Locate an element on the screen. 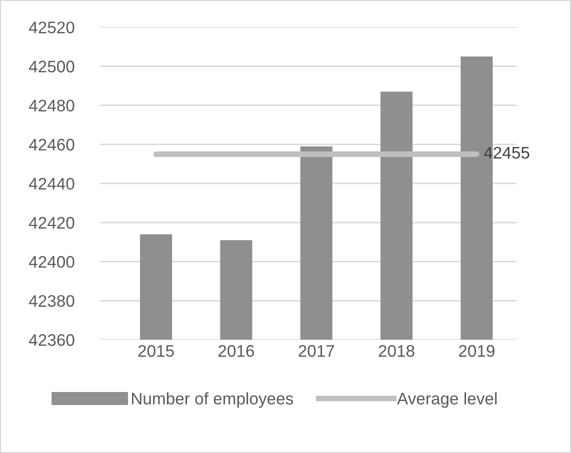 The image size is (571, 453). y-tick-label: 42460 is located at coordinates (51, 144).